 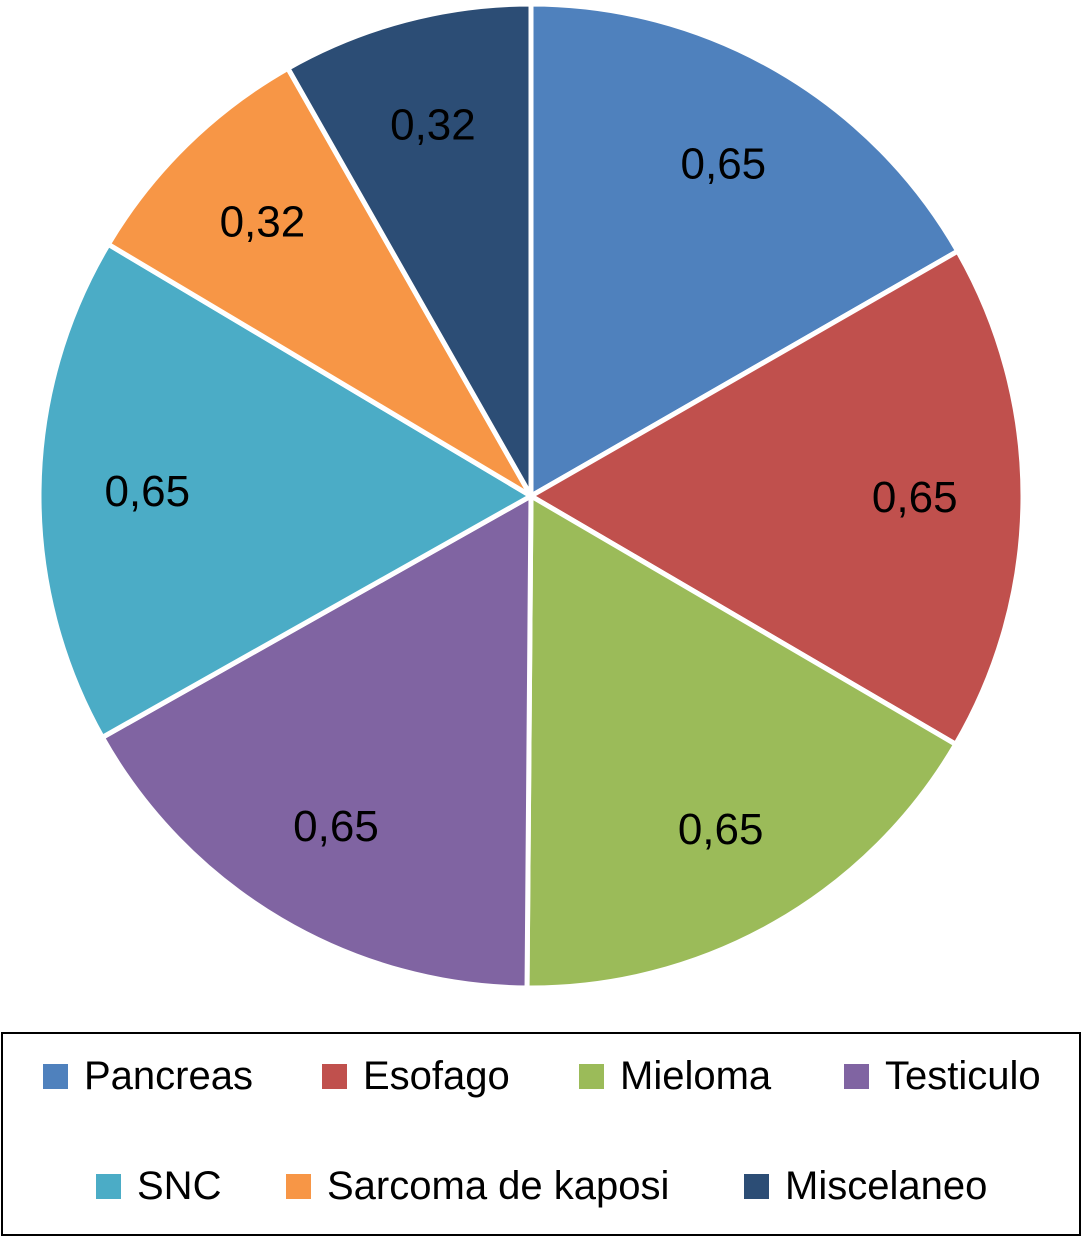 What do you see at coordinates (498, 1186) in the screenshot?
I see `legend-label-sarcoma-de-kaposi: Sarcoma de kaposi` at bounding box center [498, 1186].